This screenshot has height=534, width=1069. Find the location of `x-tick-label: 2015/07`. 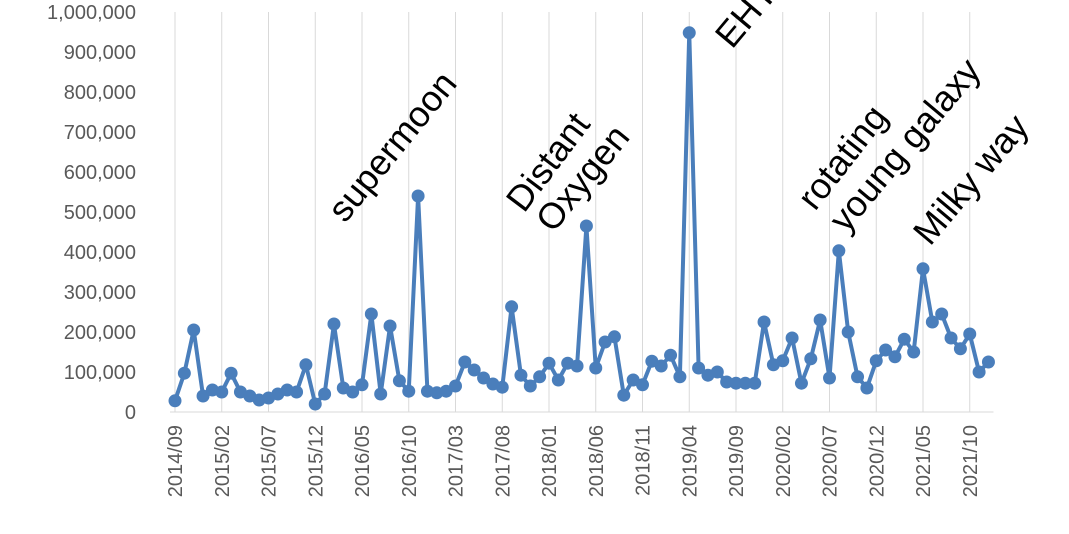

x-tick-label: 2015/07 is located at coordinates (270, 461).